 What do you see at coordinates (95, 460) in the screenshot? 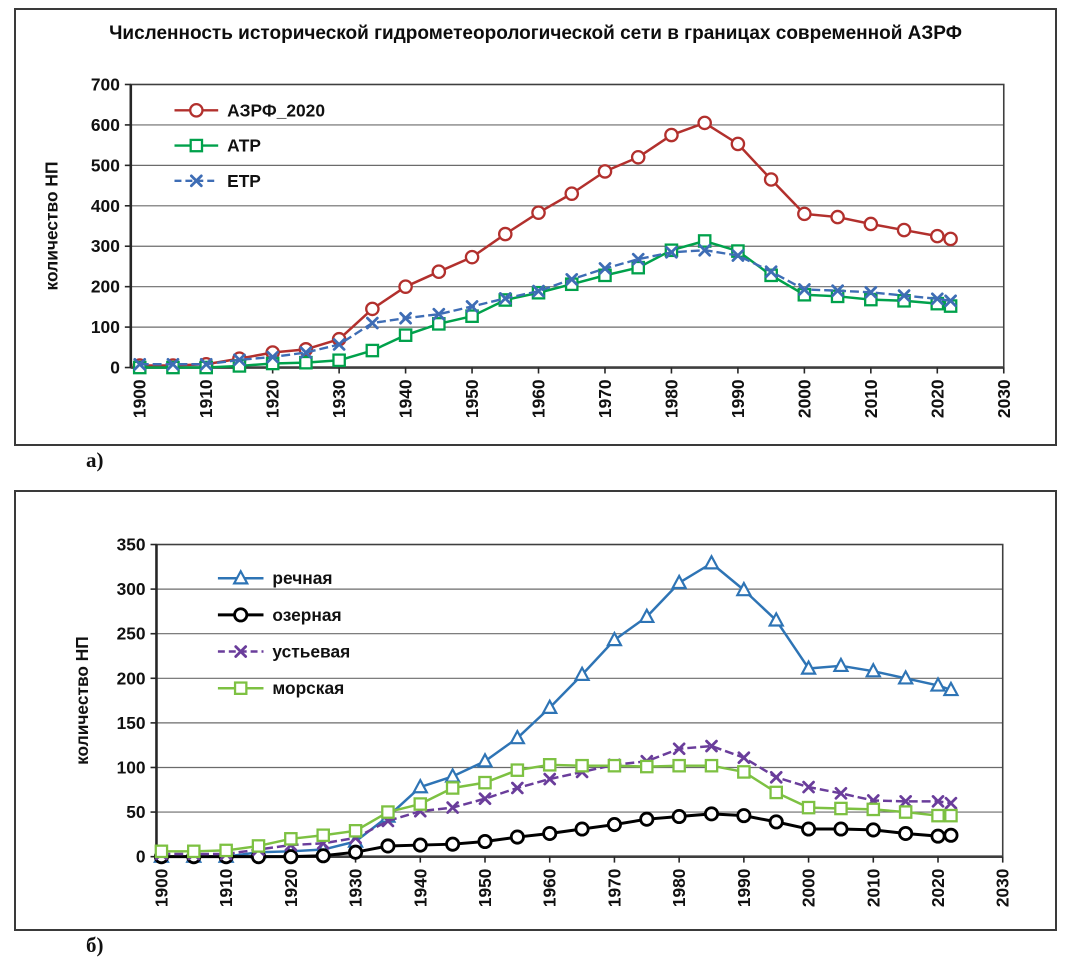
I see `panel-label-a: а)` at bounding box center [95, 460].